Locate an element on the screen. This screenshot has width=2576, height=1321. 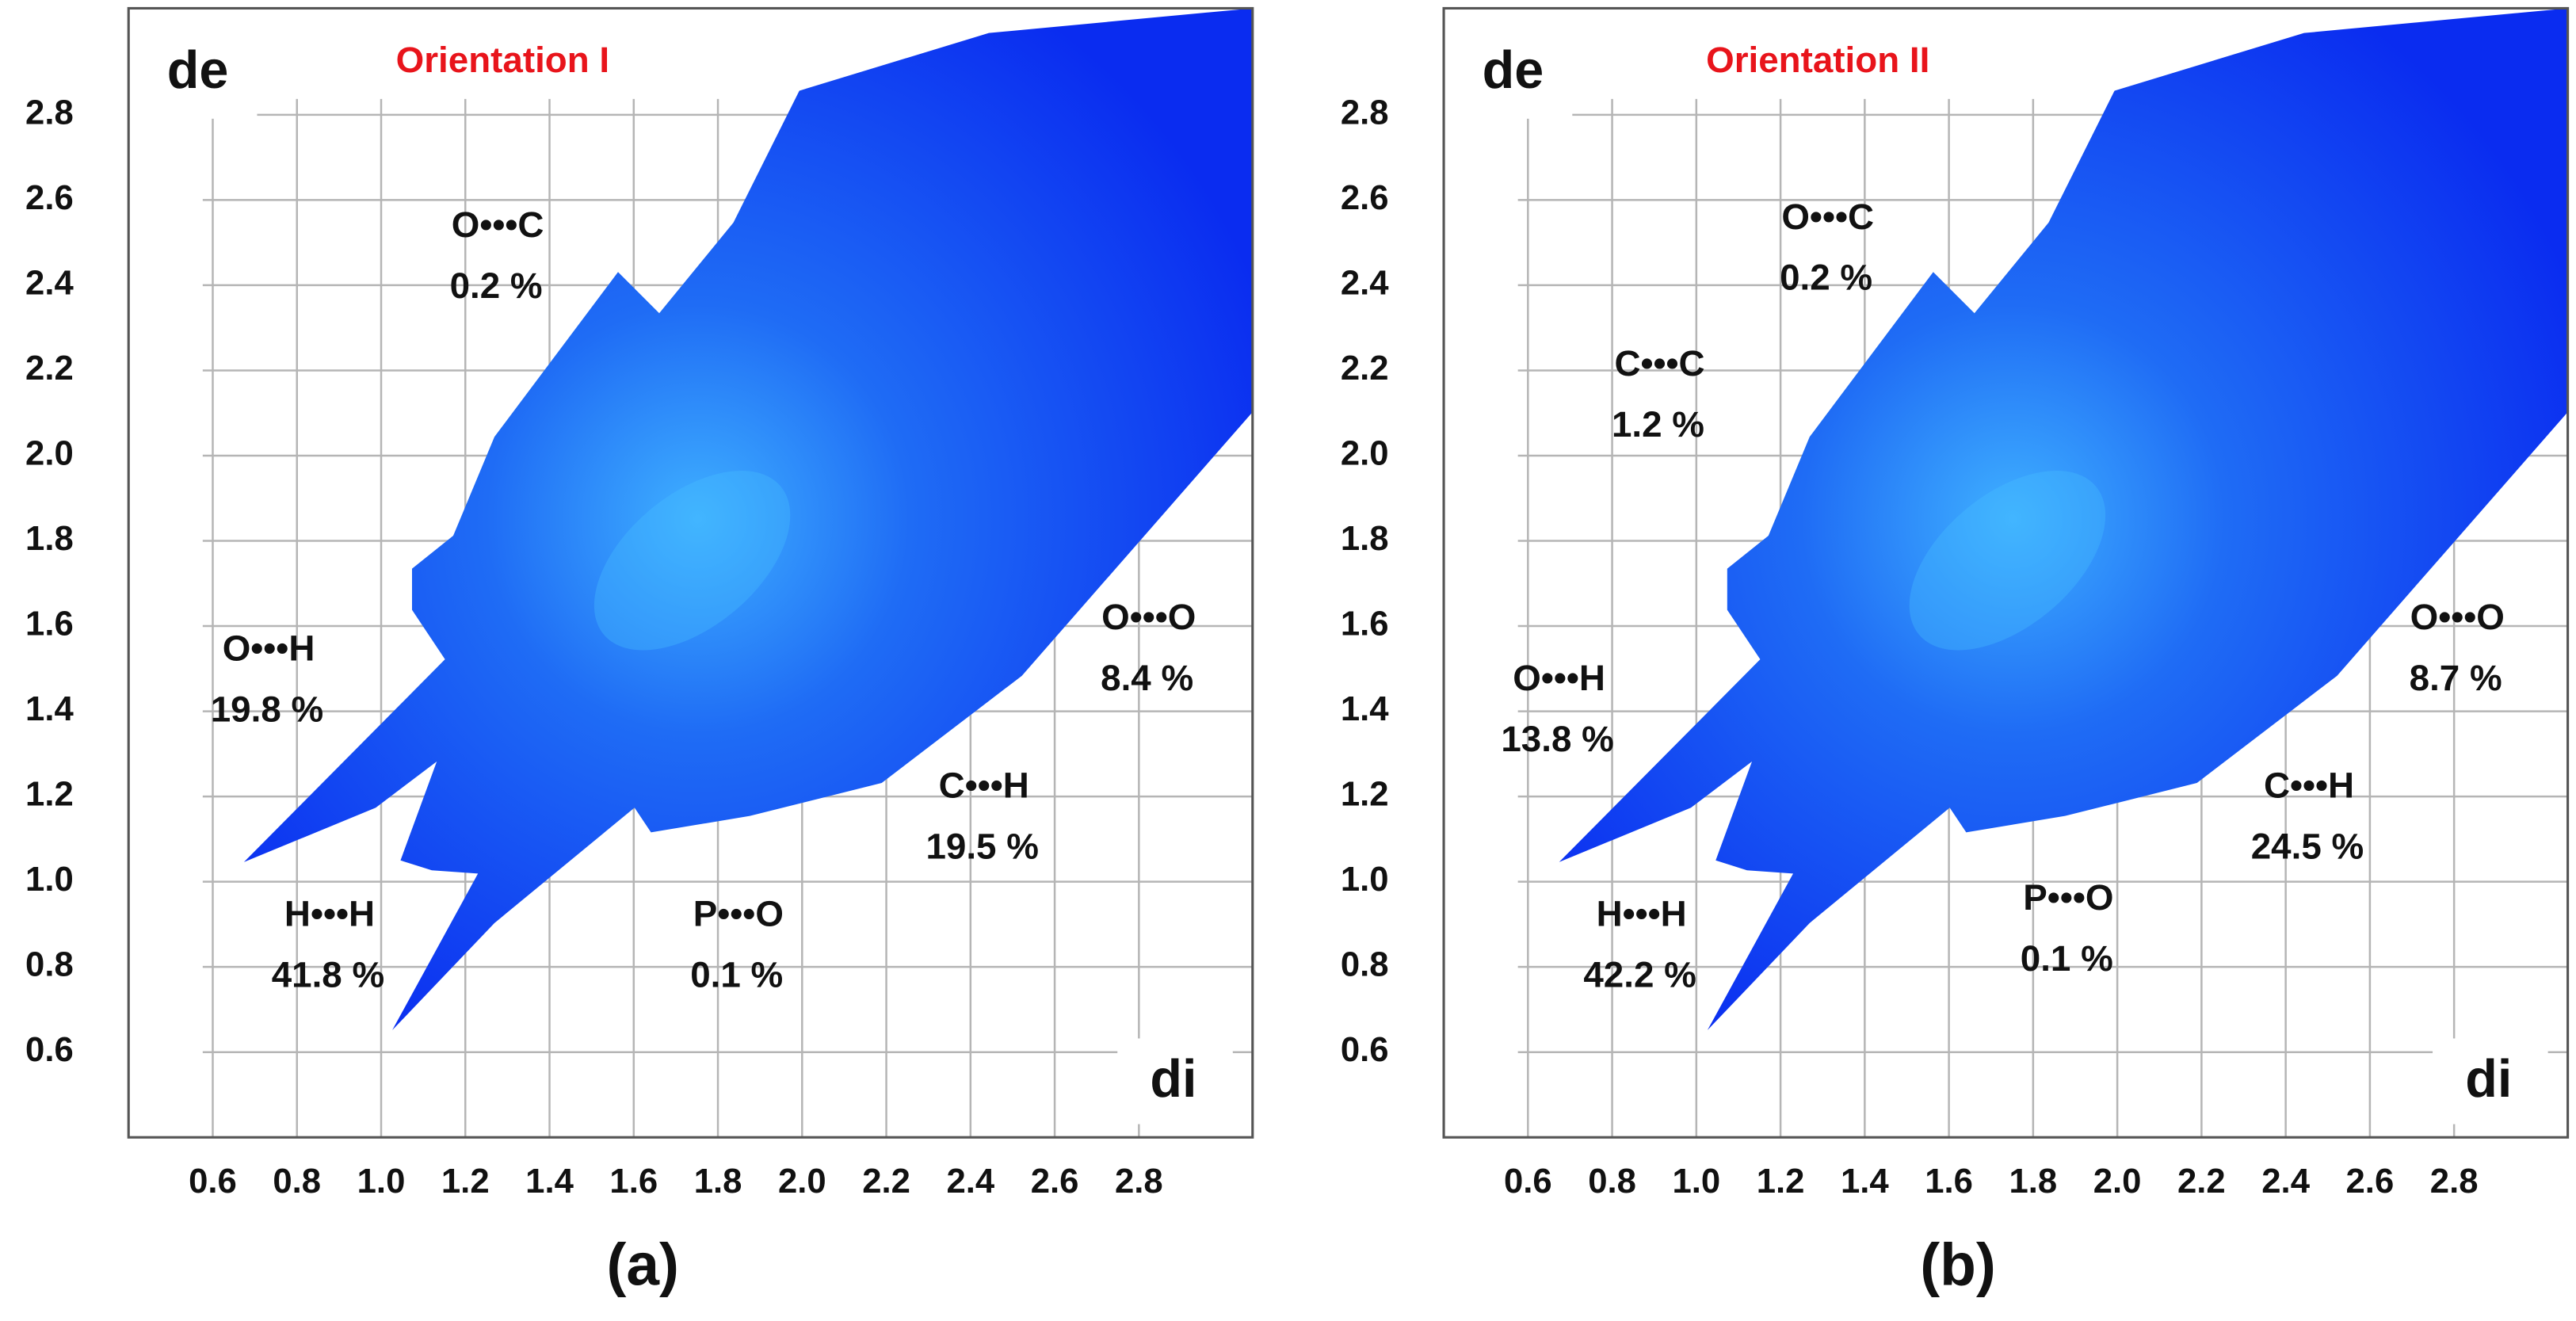
caption: (b) is located at coordinates (1958, 1264).